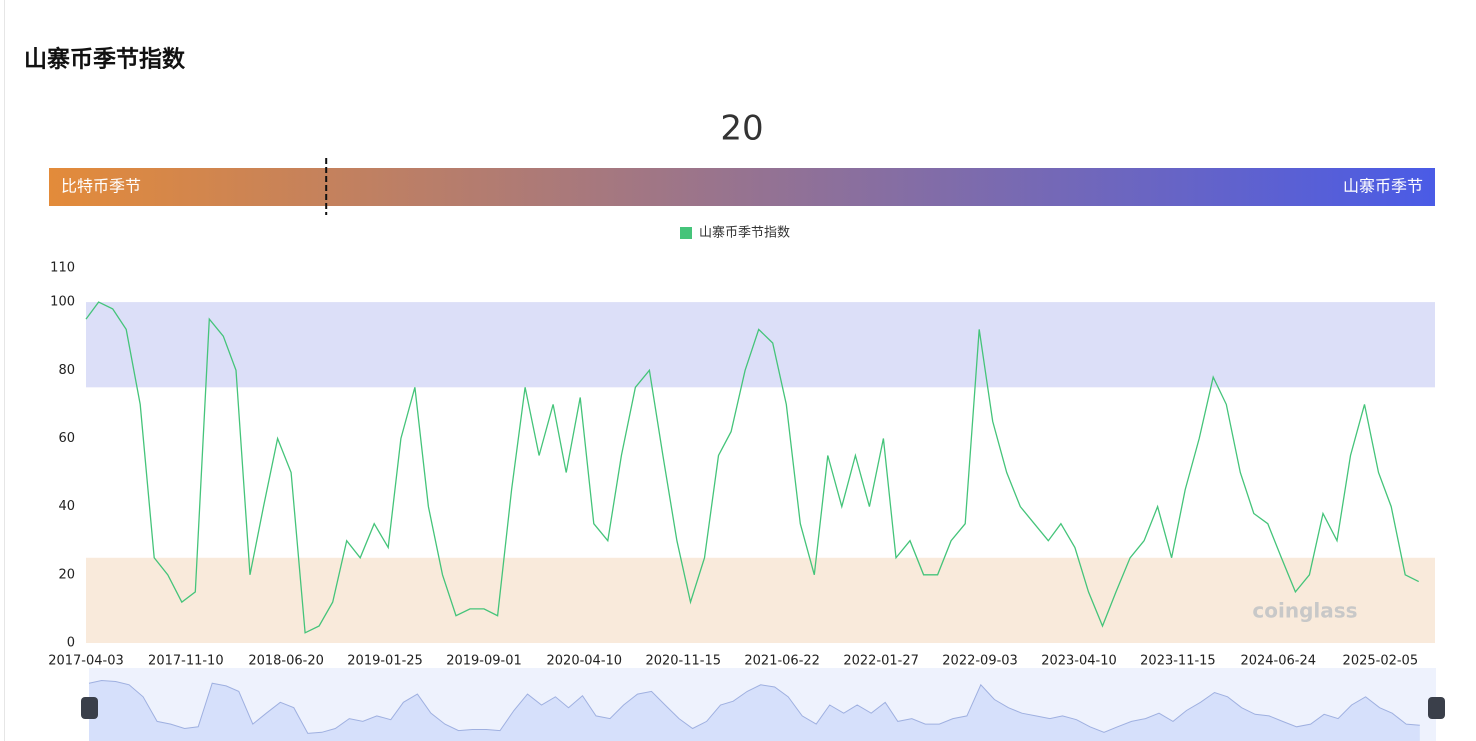  What do you see at coordinates (286, 661) in the screenshot?
I see `x-tick-label: 2018-06-20` at bounding box center [286, 661].